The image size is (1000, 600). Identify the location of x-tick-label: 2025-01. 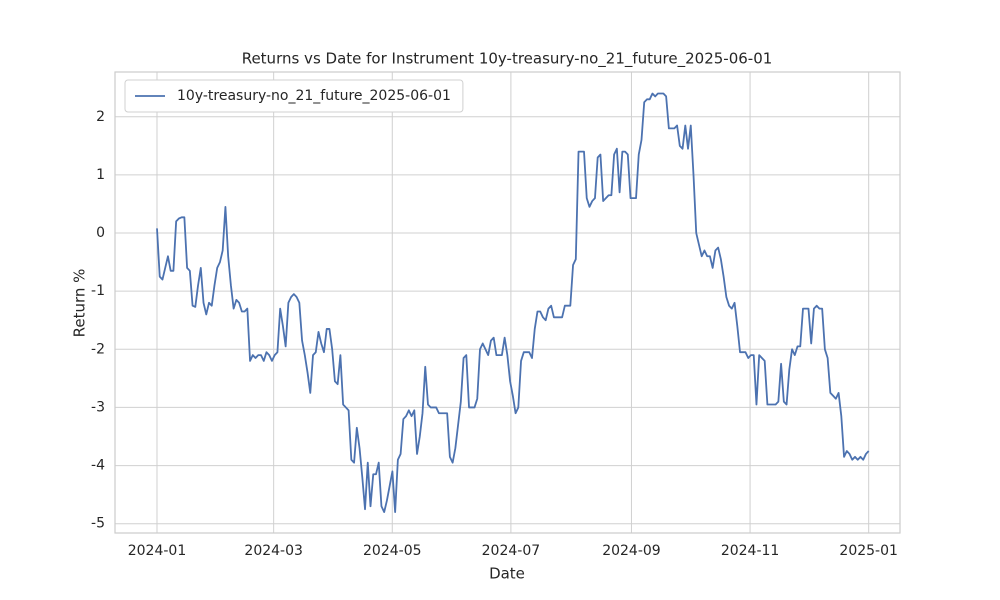
(868, 551).